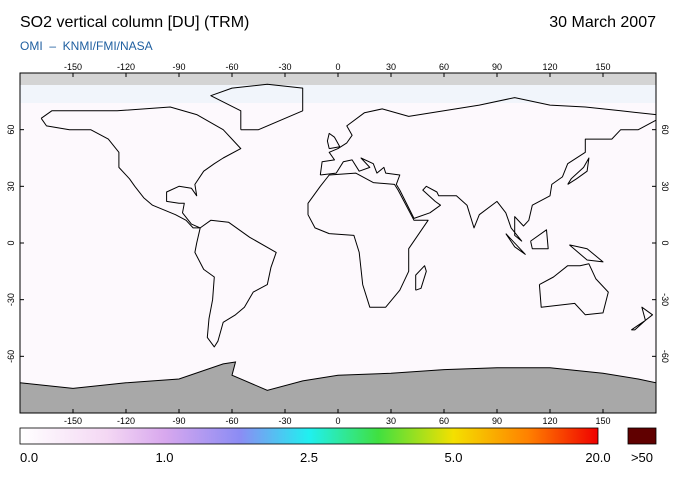 The width and height of the screenshot is (676, 480). Describe the element at coordinates (29, 457) in the screenshot. I see `colorbar-label: 0.0` at that location.